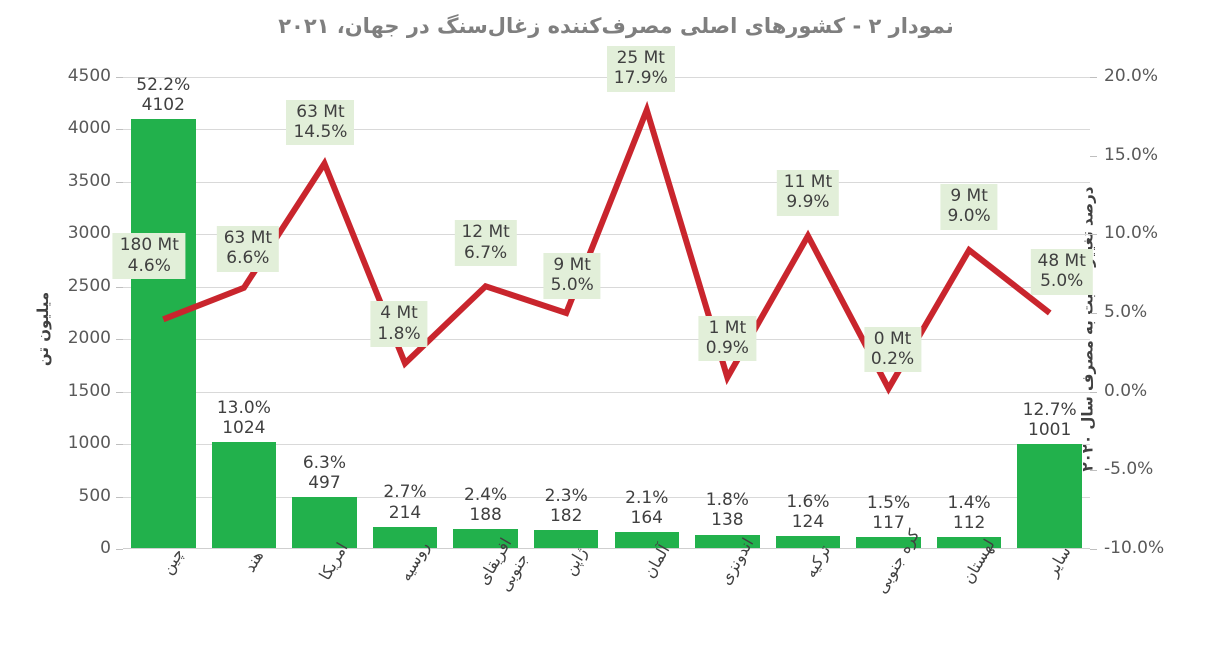 Image resolution: width=1232 pixels, height=657 pixels. What do you see at coordinates (640, 58) in the screenshot?
I see `callout-delta-mt: 25 Mt` at bounding box center [640, 58].